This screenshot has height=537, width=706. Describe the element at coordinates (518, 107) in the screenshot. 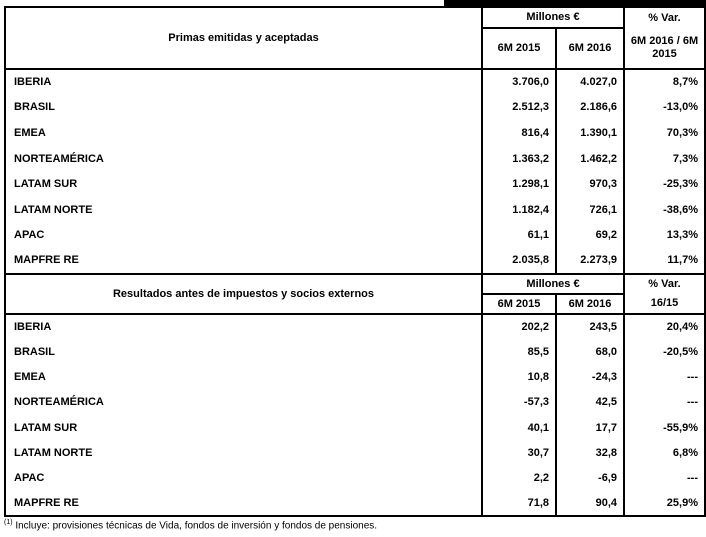

I see `value-6m2015: 2.512,3` at that location.